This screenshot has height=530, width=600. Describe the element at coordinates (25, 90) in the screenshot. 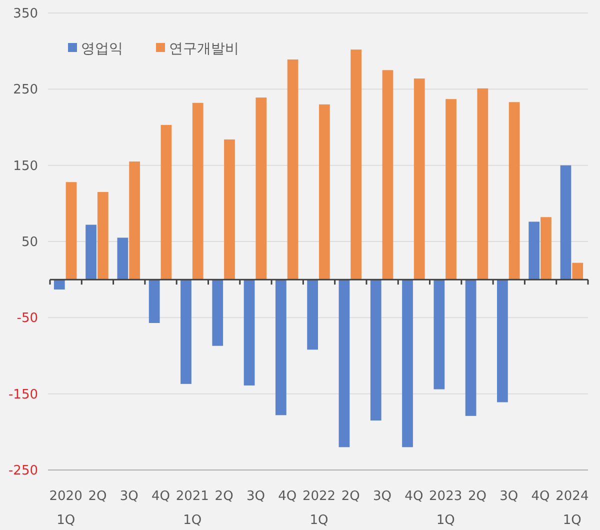

I see `y-tick-label: 250` at that location.